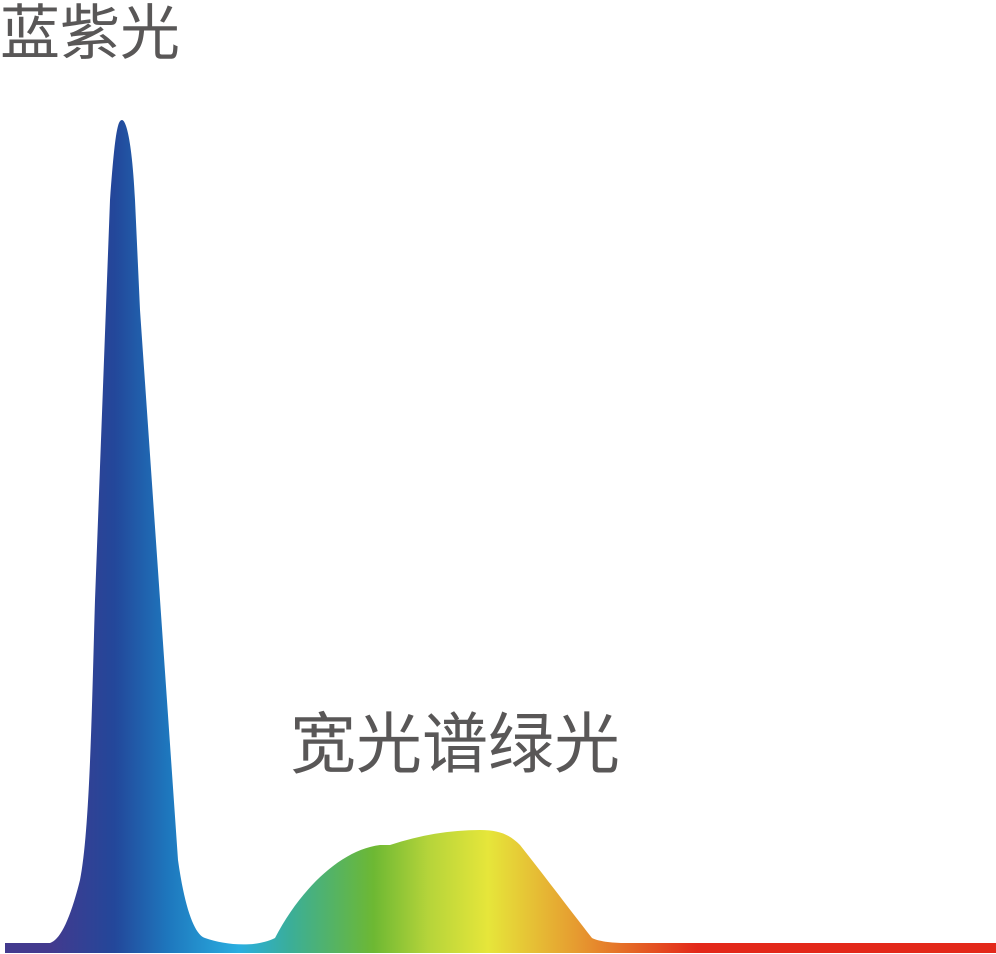  I want to click on blue-violet-label: 蓝紫光, so click(90, 34).